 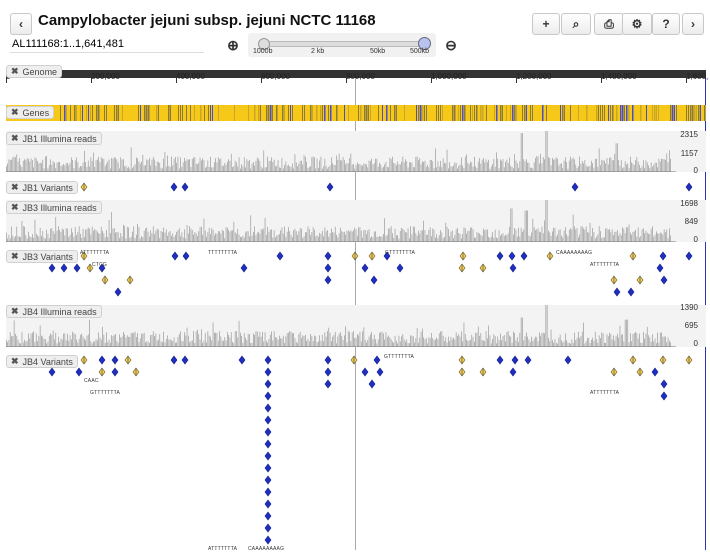 What do you see at coordinates (546, 24) in the screenshot?
I see `add-track-button: +` at bounding box center [546, 24].